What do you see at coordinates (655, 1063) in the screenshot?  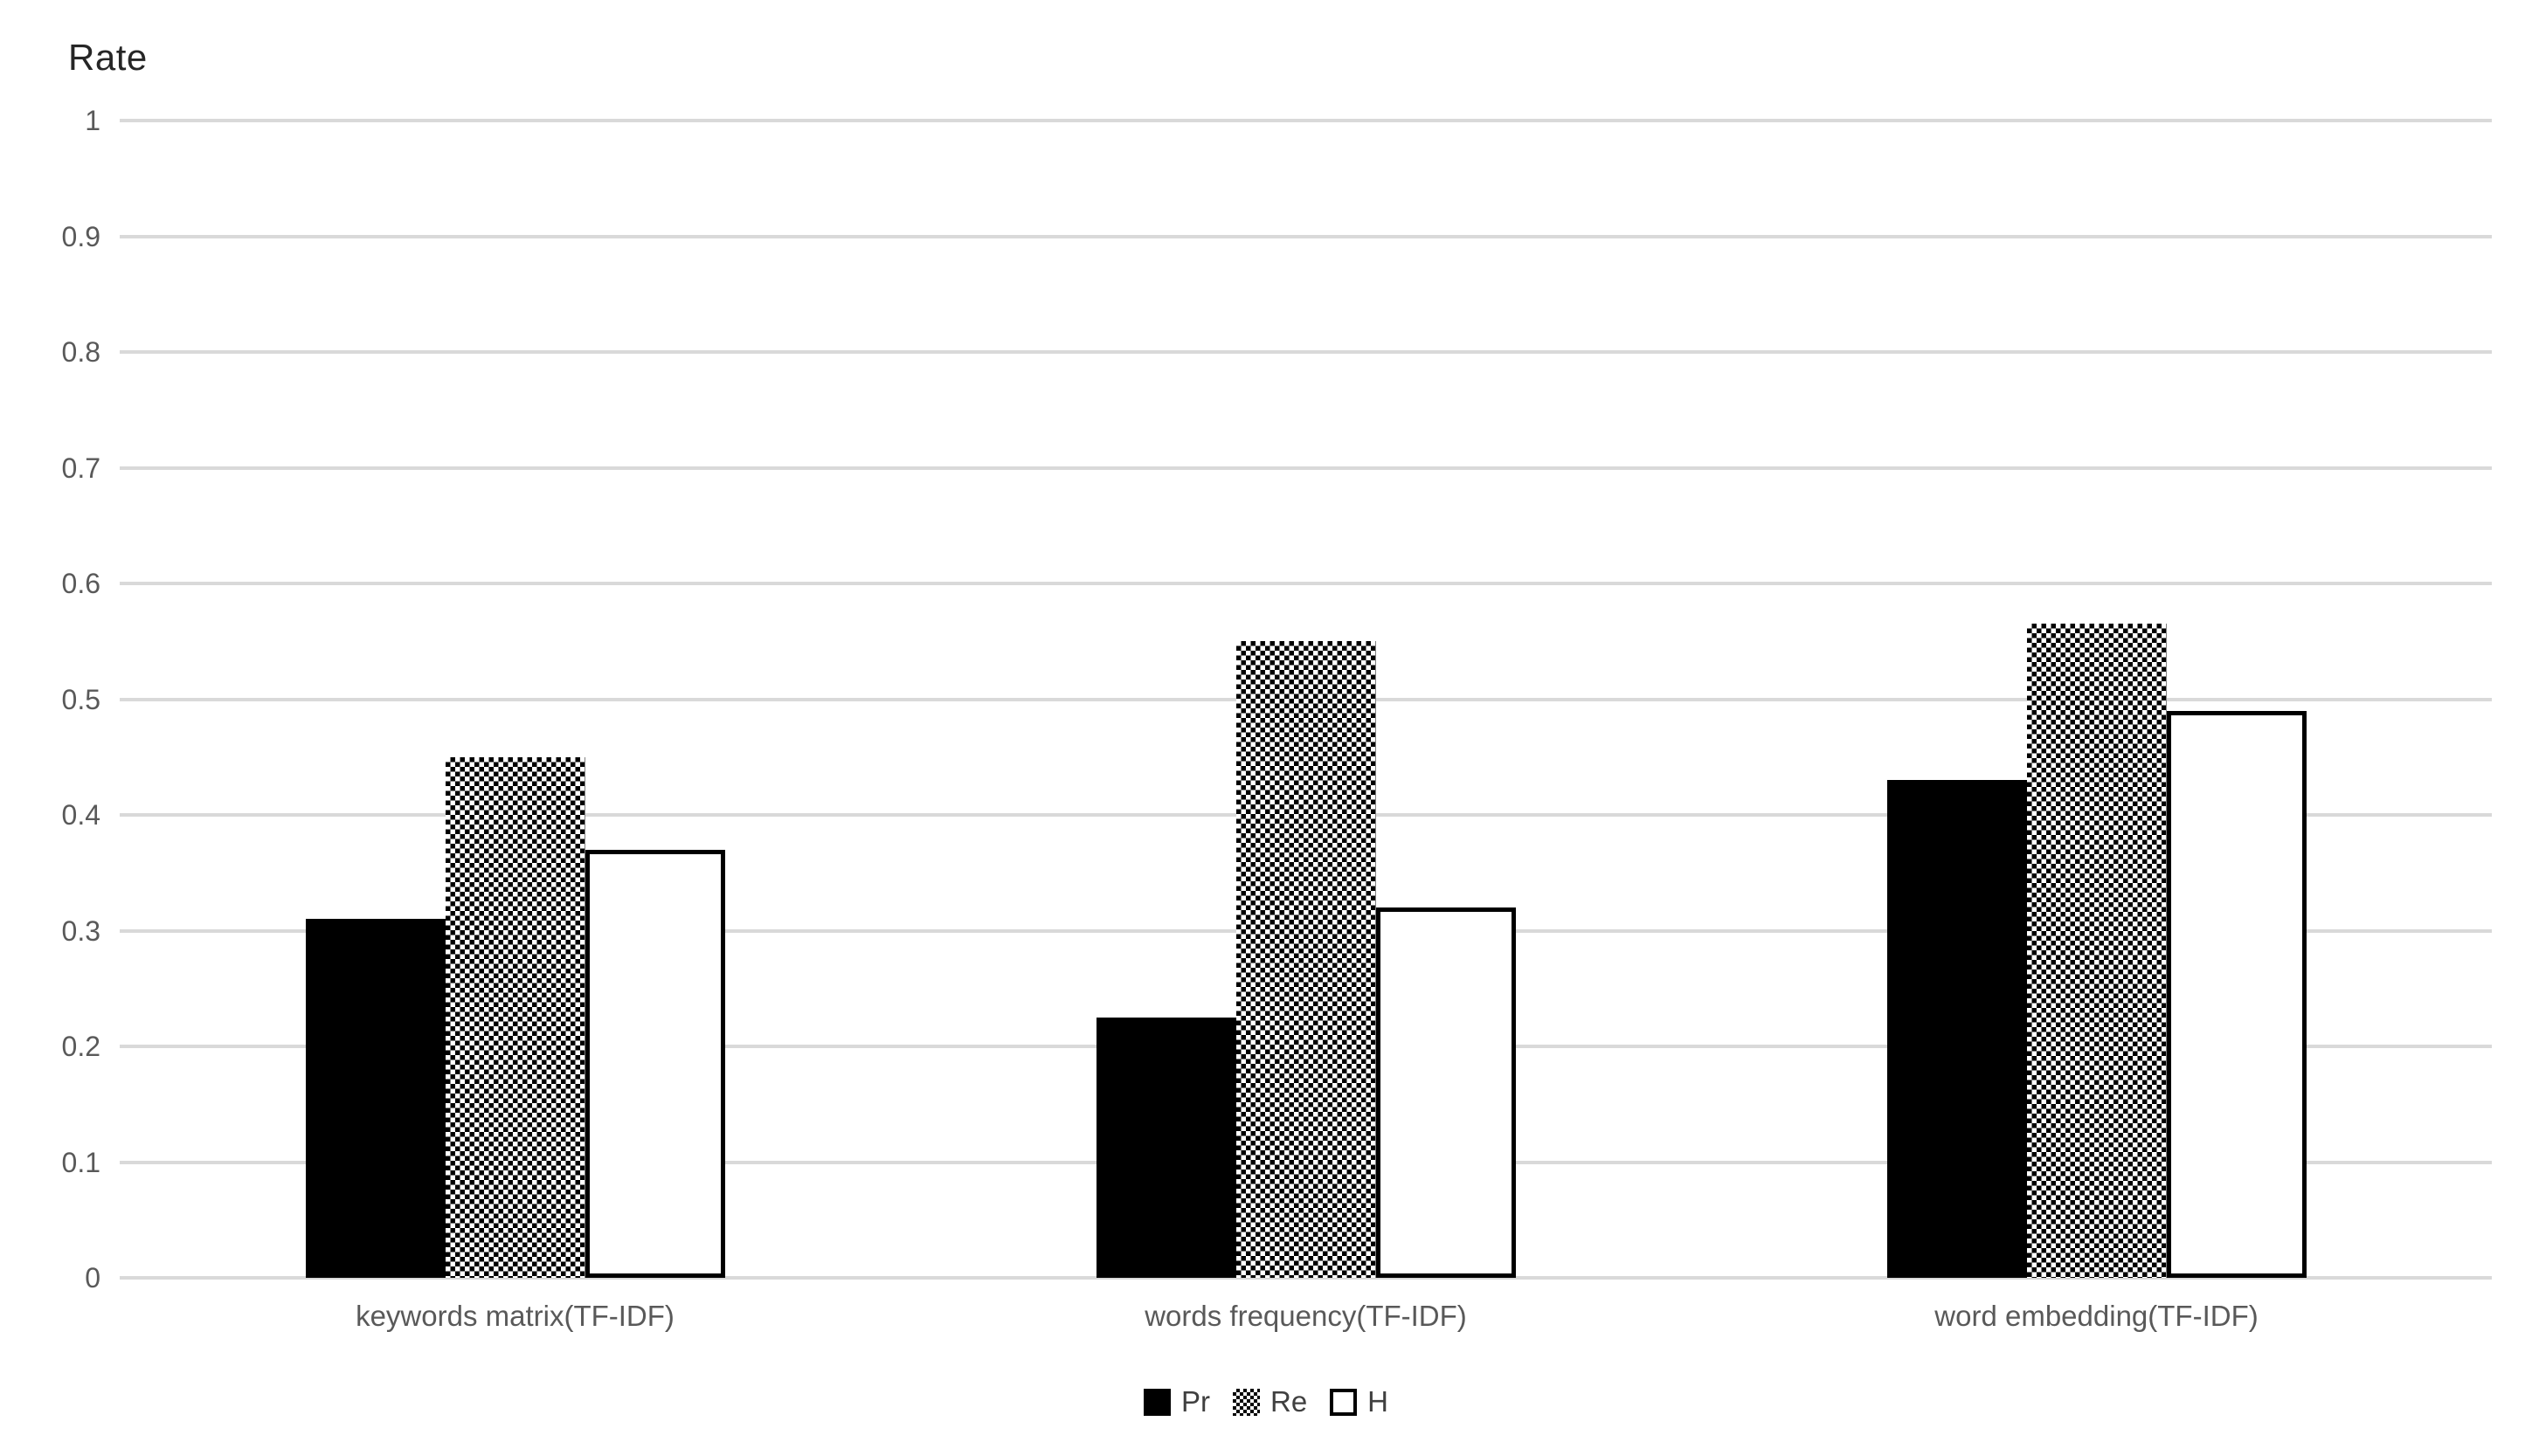 I see `bar-h-keywords-matrix-tf-idf` at bounding box center [655, 1063].